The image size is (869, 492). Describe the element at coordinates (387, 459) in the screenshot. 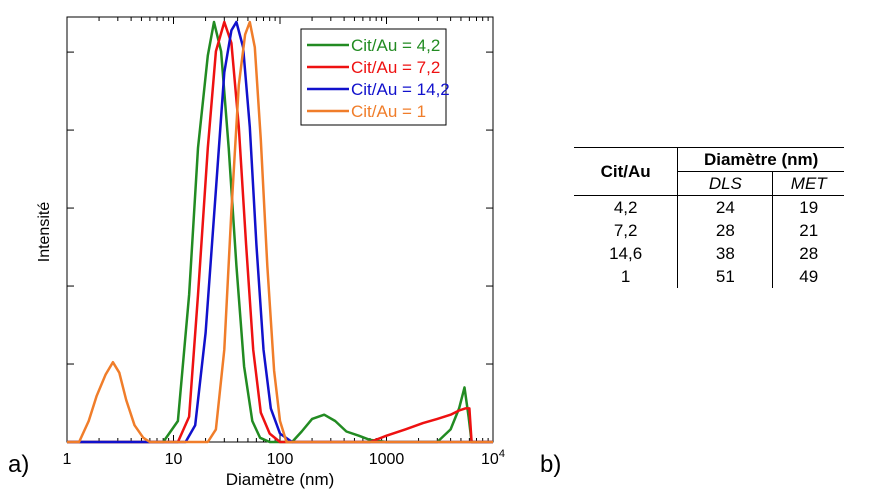

I see `x-tick-label: 1000` at that location.